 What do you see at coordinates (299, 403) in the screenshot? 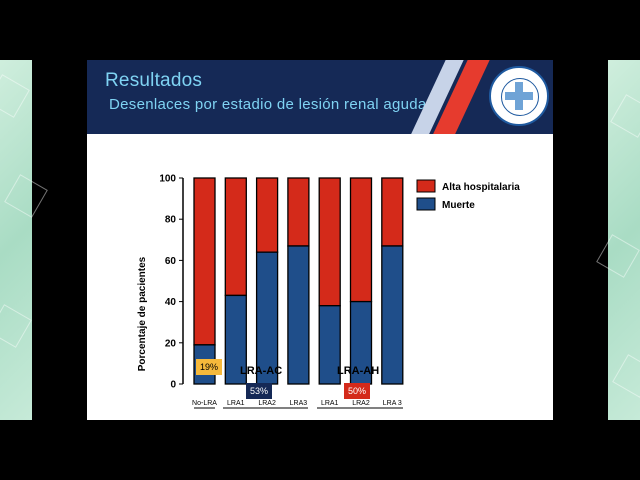
I see `x-tick-label: LRA3` at bounding box center [299, 403].